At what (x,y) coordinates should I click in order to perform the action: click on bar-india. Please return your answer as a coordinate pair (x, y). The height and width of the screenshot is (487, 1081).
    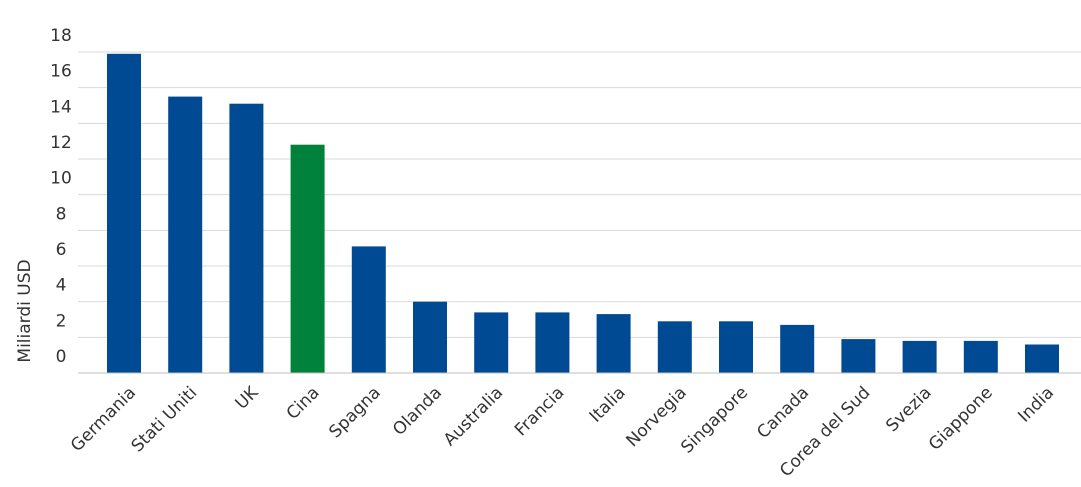
    Looking at the image, I should click on (1042, 358).